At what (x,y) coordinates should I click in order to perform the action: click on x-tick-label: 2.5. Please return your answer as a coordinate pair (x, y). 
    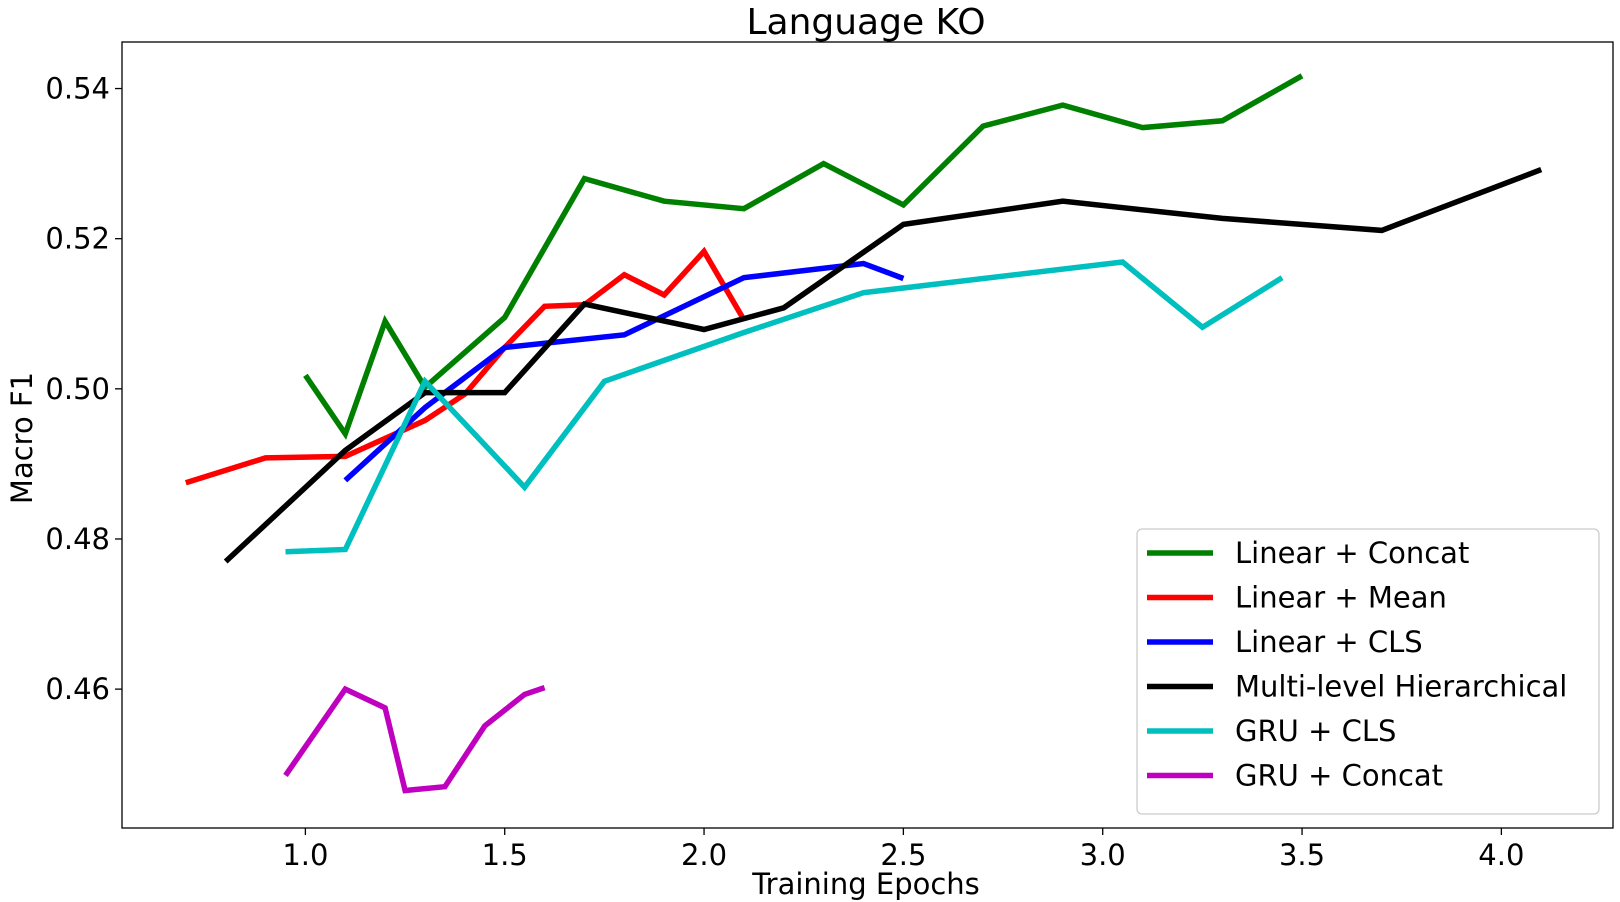
    Looking at the image, I should click on (903, 855).